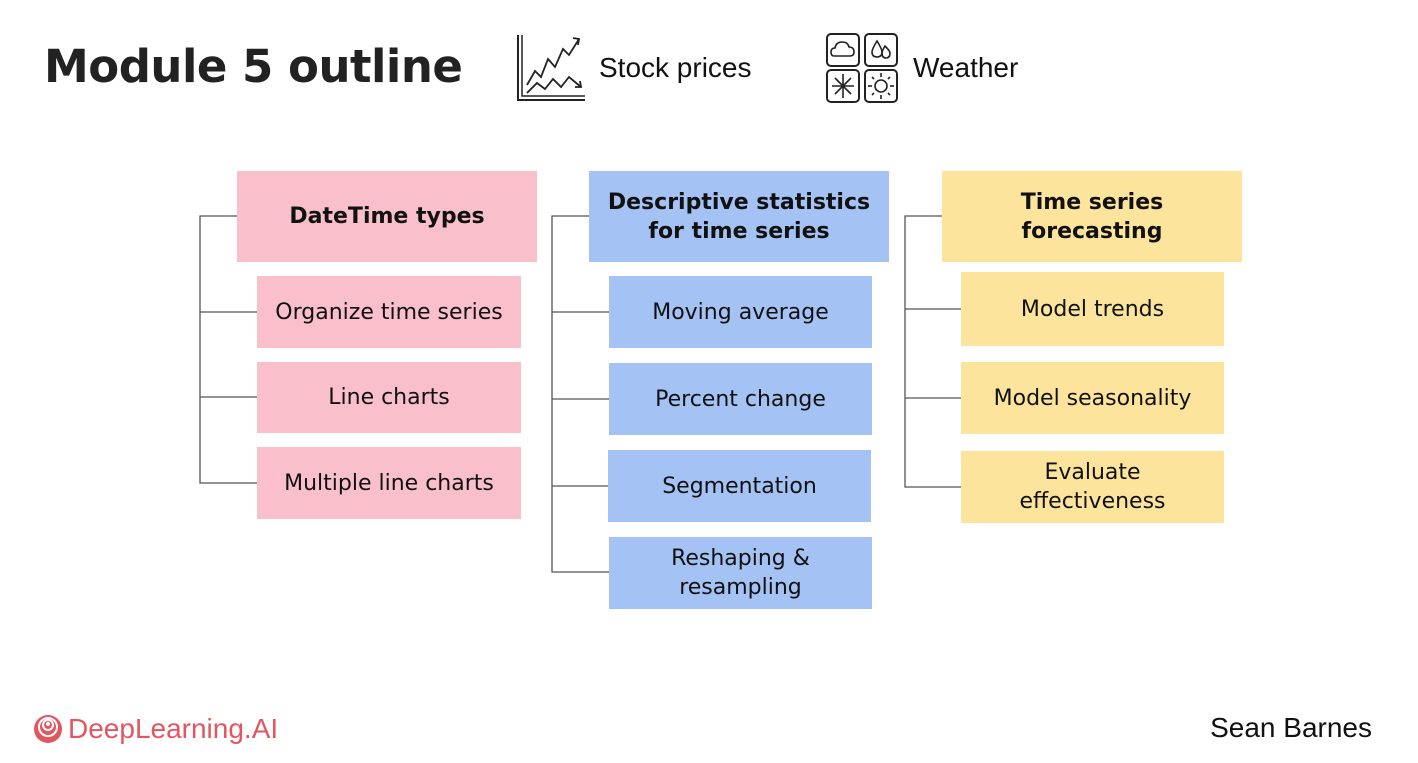  What do you see at coordinates (48, 729) in the screenshot?
I see `brand-logo-icon` at bounding box center [48, 729].